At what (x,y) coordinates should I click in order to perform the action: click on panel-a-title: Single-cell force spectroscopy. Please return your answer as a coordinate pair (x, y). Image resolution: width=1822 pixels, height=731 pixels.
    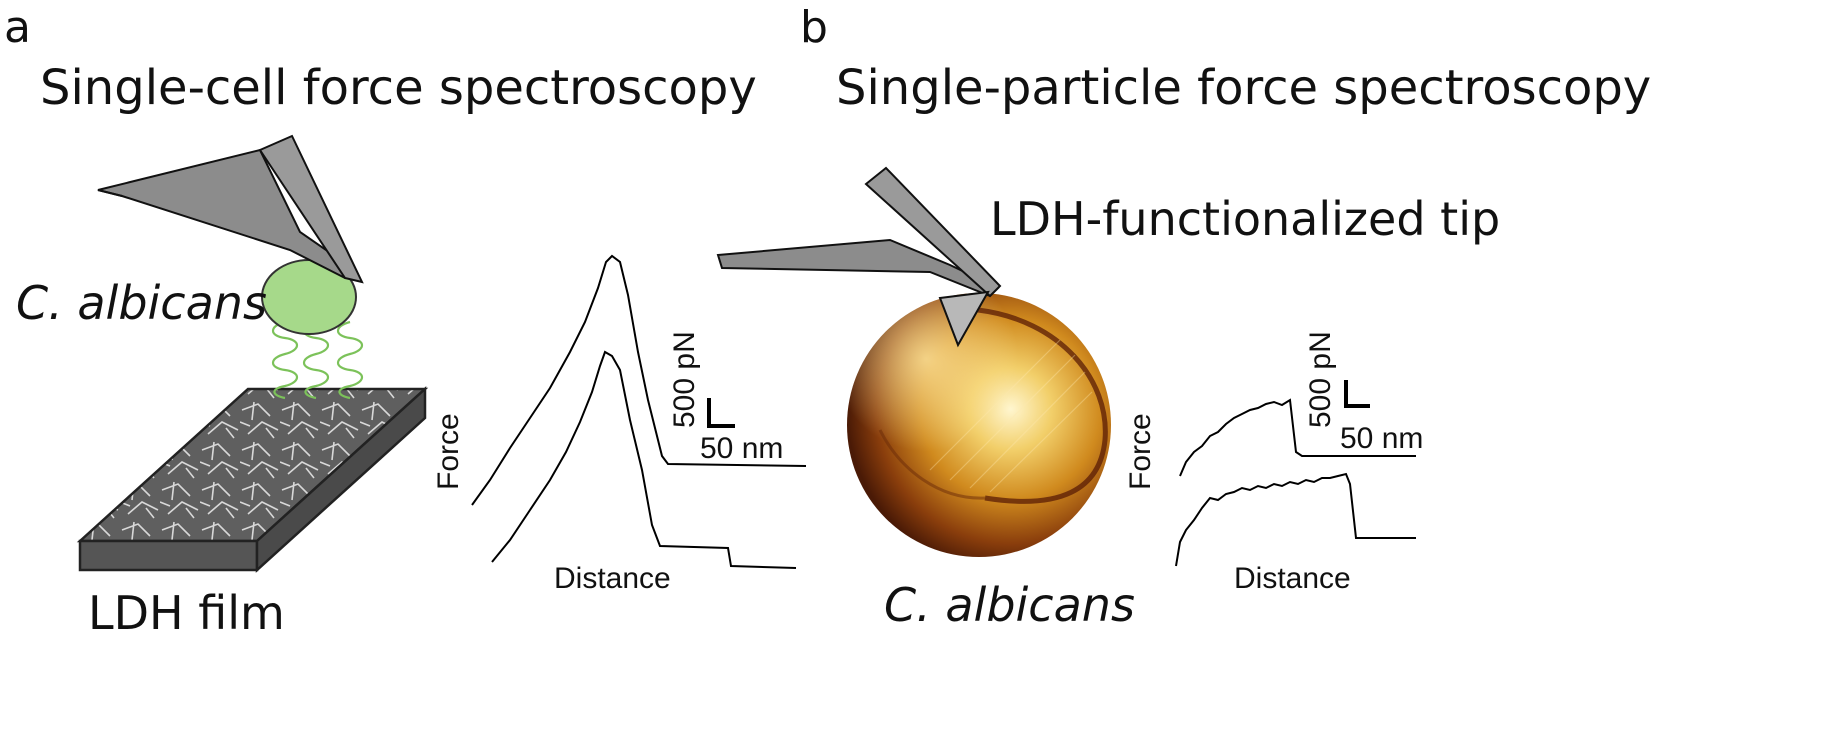
    Looking at the image, I should click on (398, 88).